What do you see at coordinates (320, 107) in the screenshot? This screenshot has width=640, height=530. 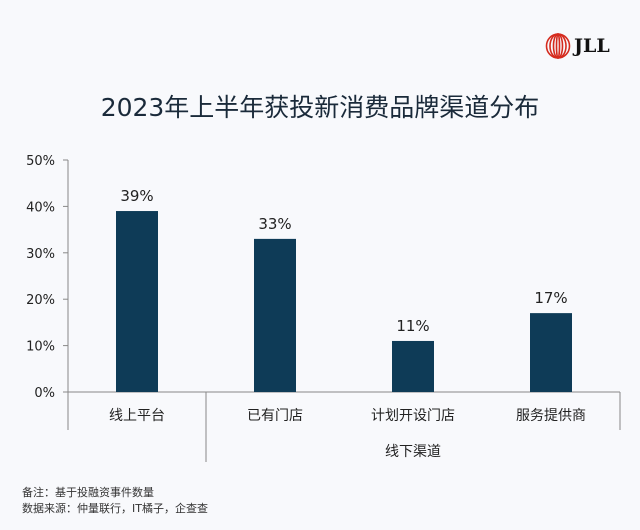 I see `chart-title: 2023年上半年获投新消费品牌渠道分布` at bounding box center [320, 107].